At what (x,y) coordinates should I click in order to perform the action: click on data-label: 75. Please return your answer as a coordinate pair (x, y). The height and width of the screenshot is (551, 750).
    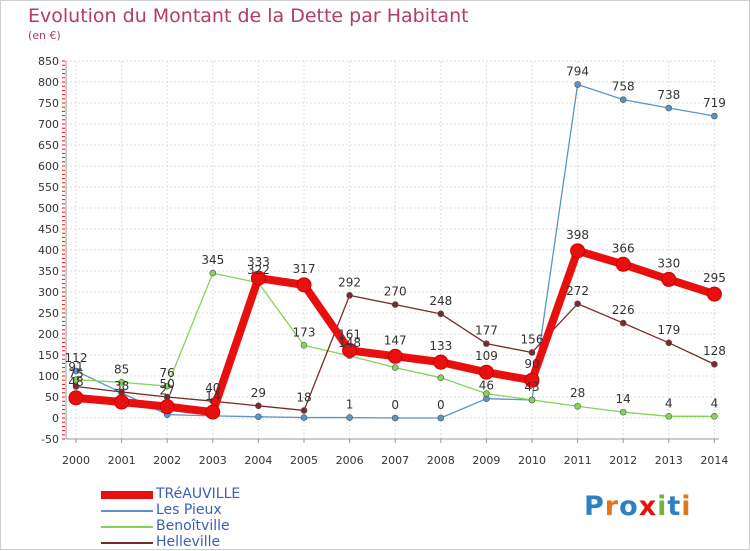
    Looking at the image, I should click on (75, 374).